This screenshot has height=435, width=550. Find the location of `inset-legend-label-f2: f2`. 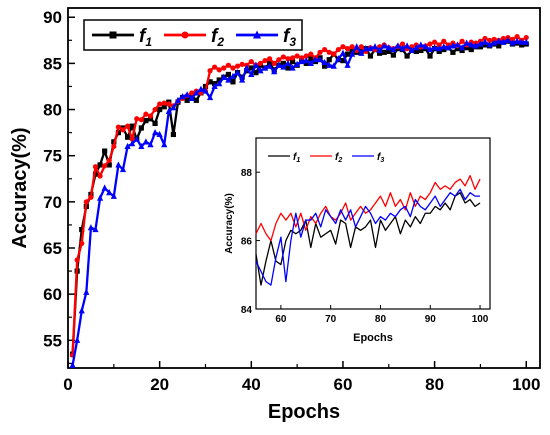

inset-legend-label-f2: f2 is located at coordinates (338, 158).